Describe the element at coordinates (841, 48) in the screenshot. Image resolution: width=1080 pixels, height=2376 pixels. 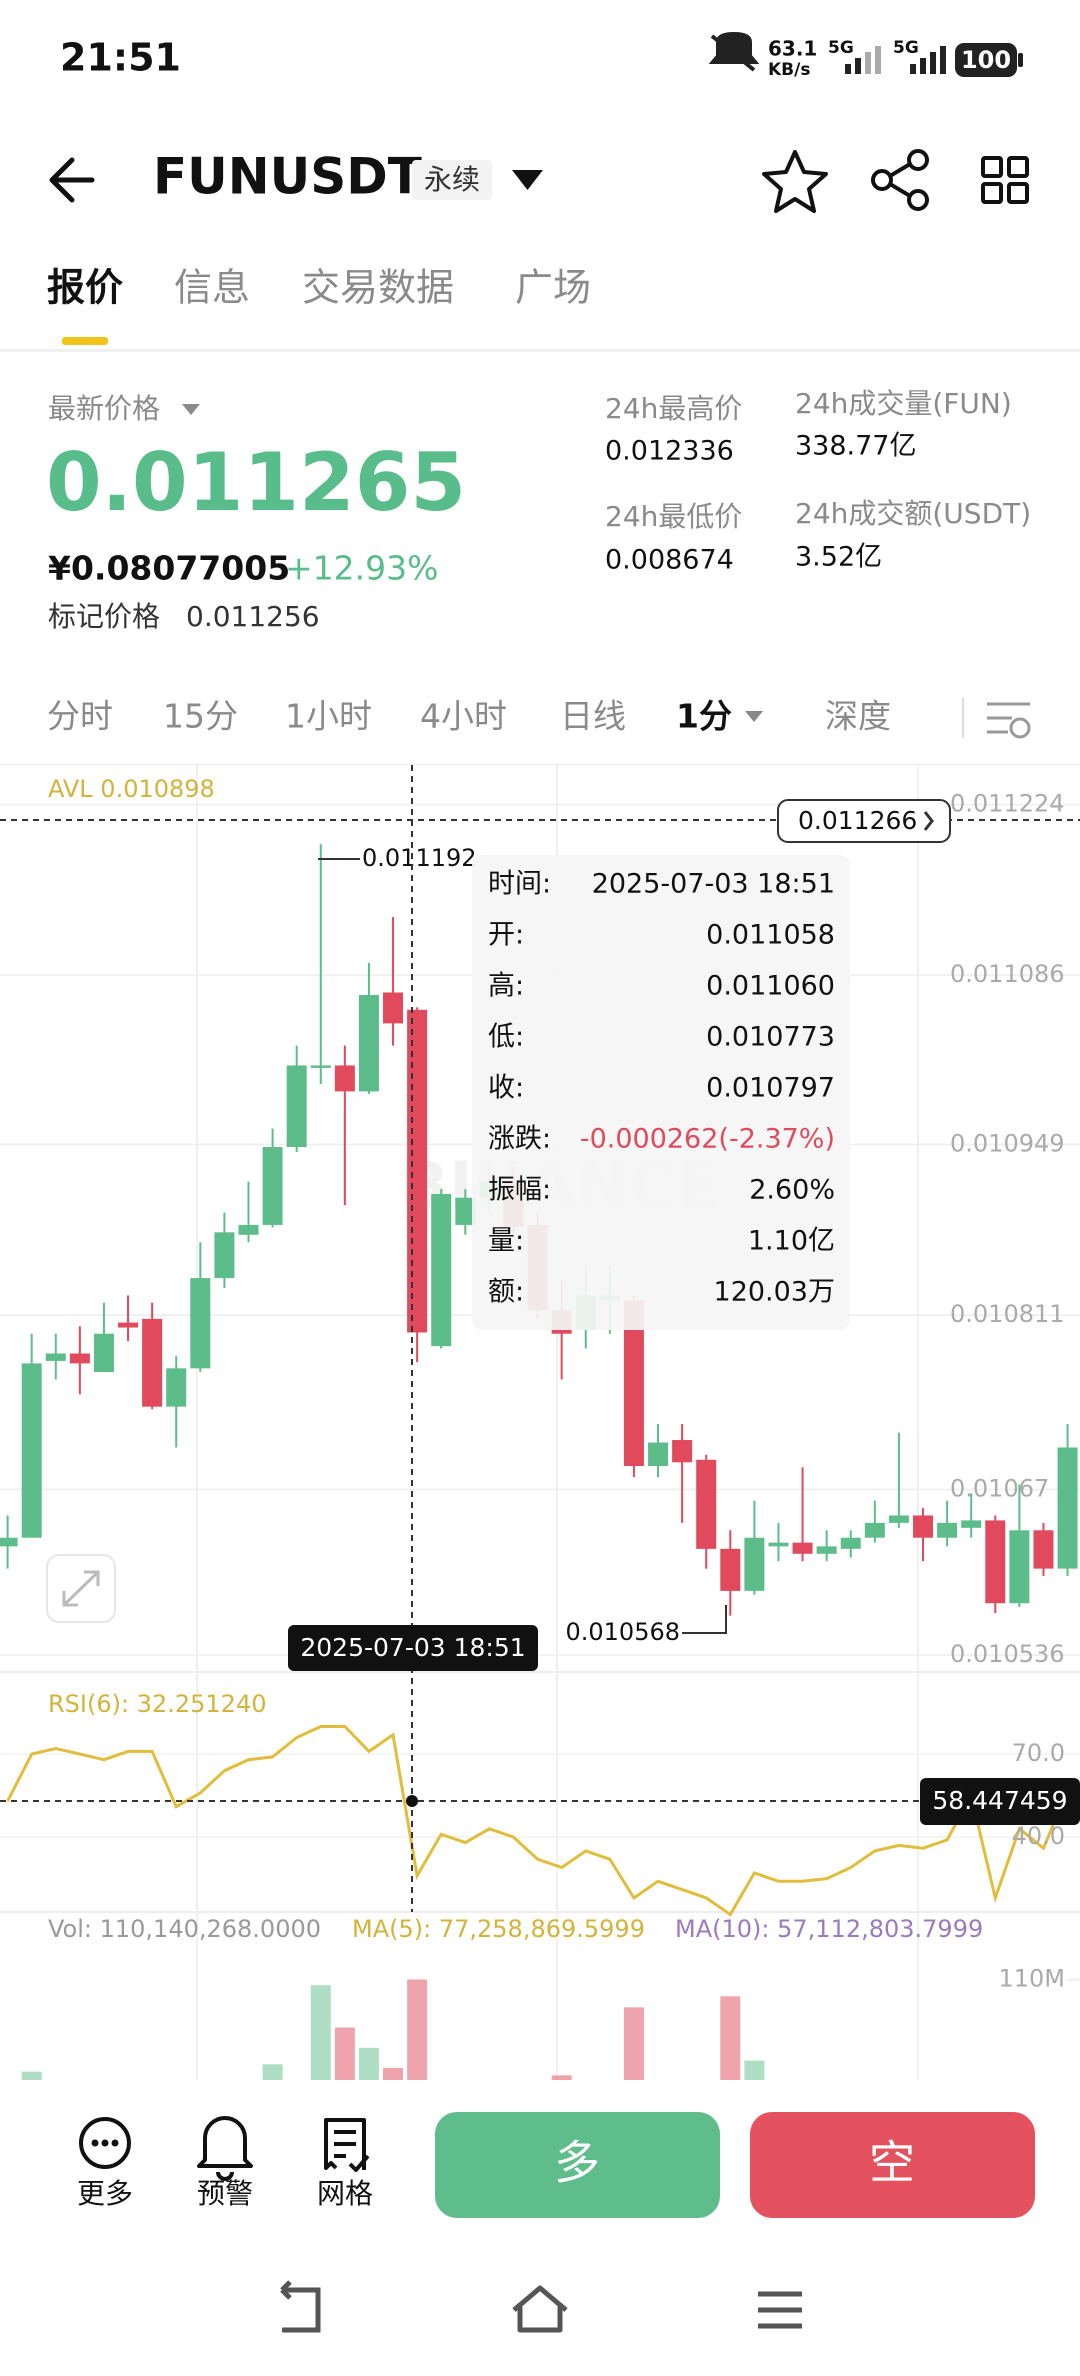
I see `network-1: 5G` at that location.